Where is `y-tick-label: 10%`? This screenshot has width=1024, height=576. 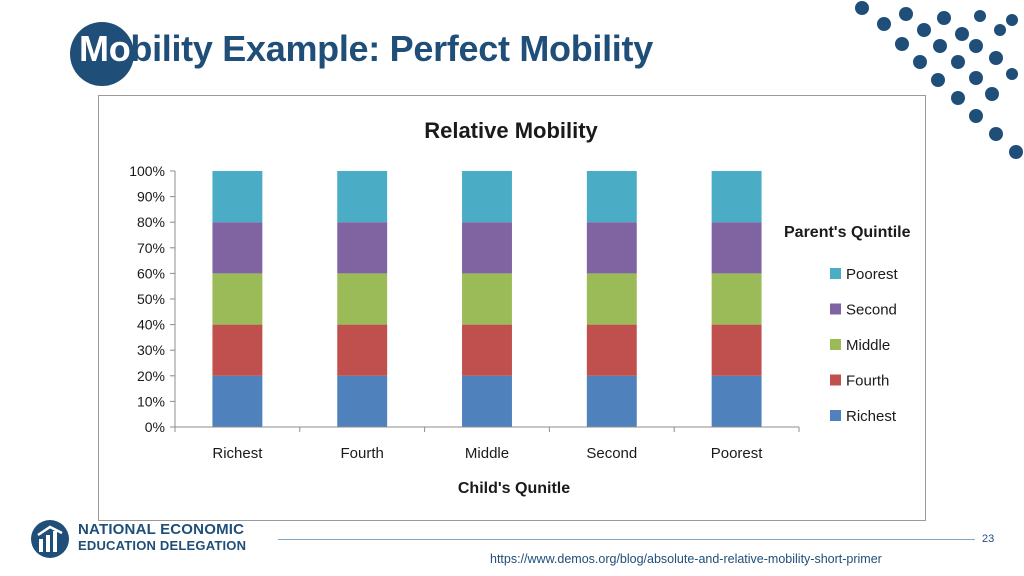 y-tick-label: 10% is located at coordinates (151, 401).